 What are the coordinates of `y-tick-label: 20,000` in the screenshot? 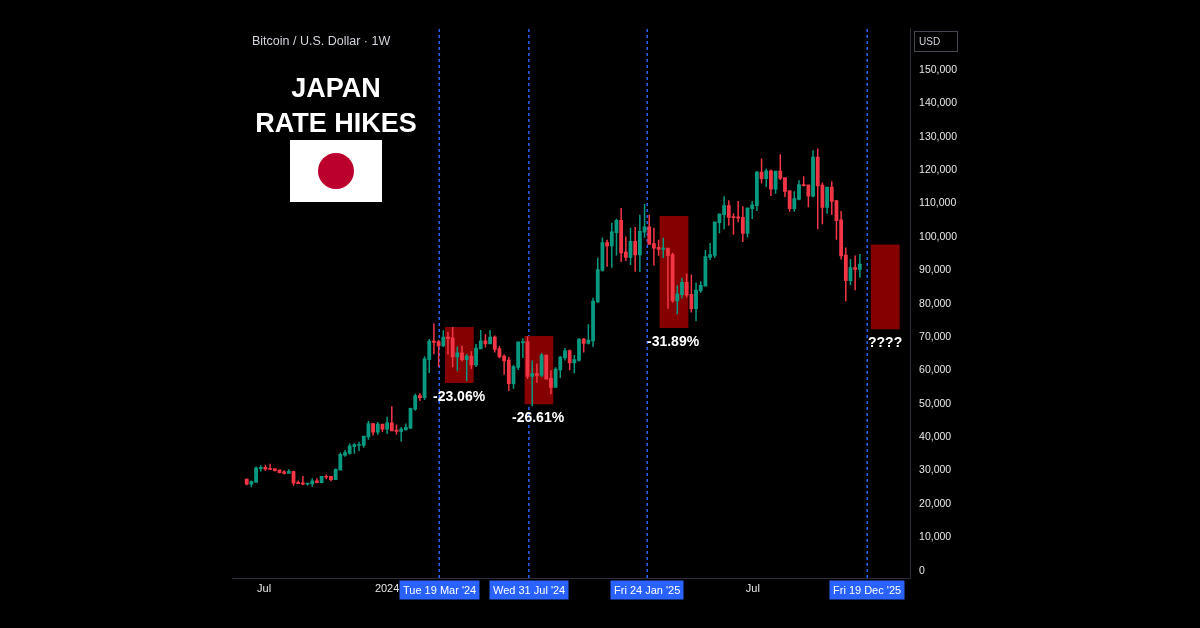 It's located at (935, 502).